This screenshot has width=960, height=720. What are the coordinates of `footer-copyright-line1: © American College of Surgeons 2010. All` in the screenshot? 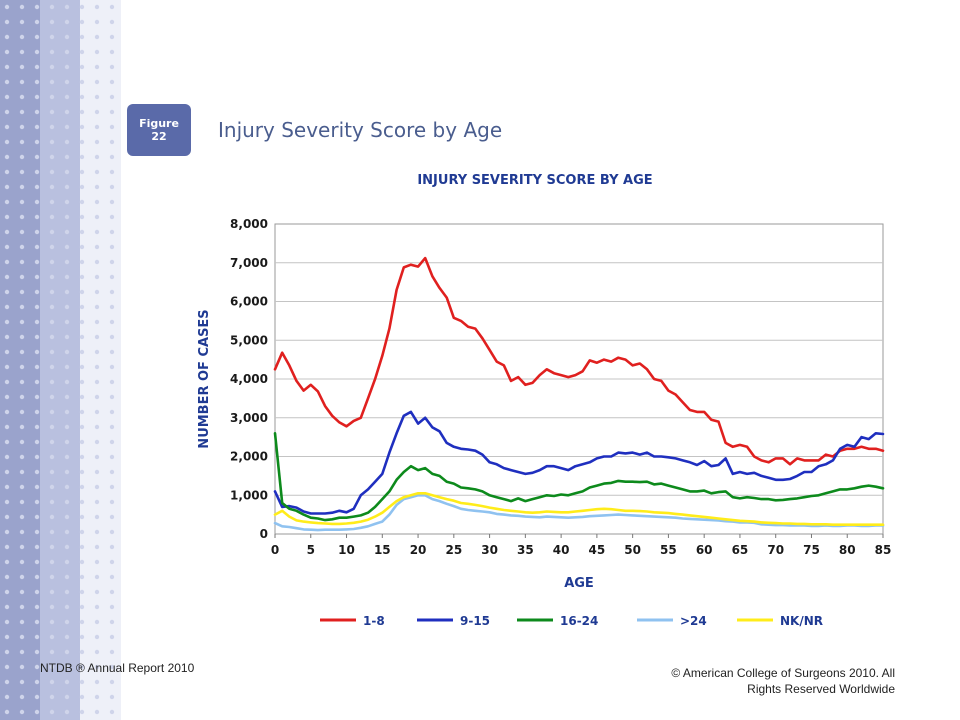 It's located at (783, 673).